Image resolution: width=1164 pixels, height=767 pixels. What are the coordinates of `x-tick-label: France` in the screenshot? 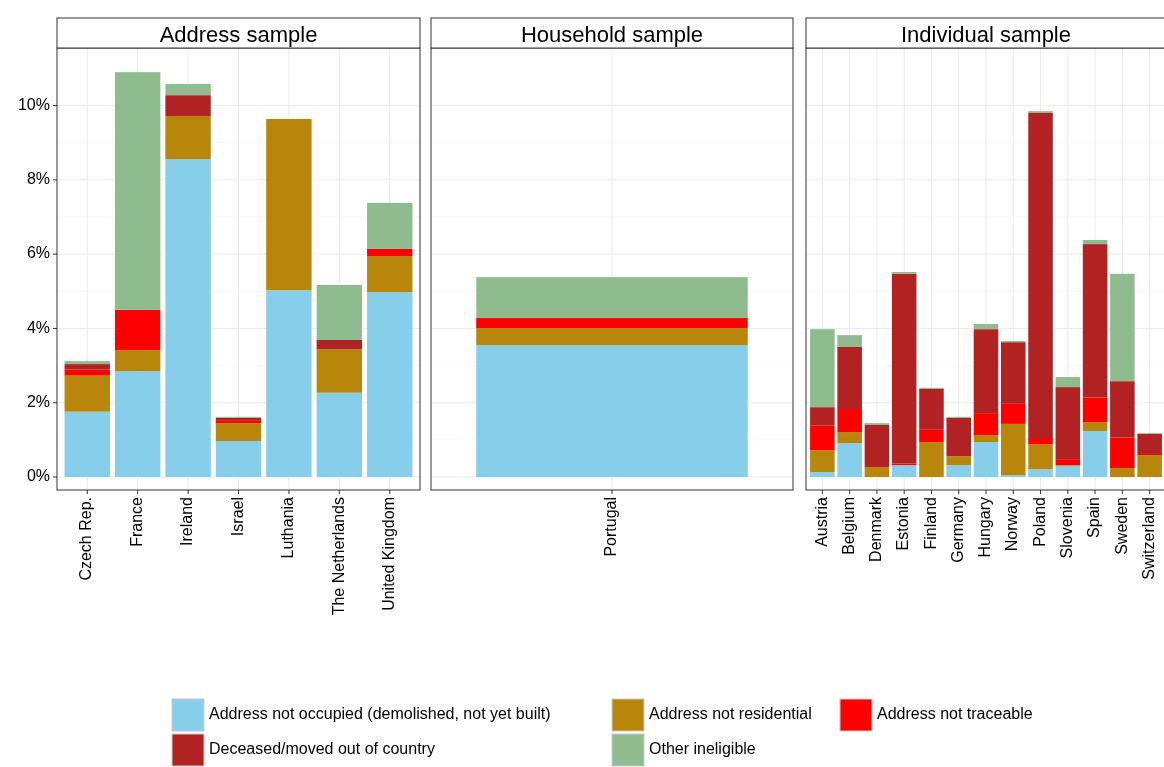 It's located at (136, 521).